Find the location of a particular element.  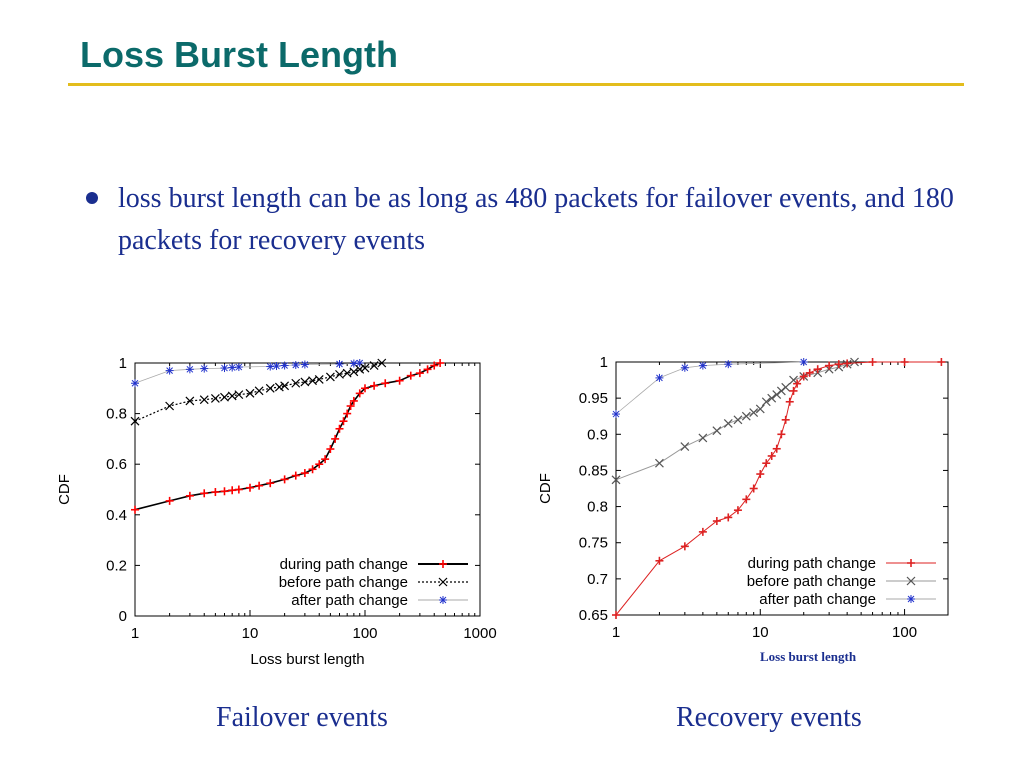

recovery-series-2-point is located at coordinates (684, 367).